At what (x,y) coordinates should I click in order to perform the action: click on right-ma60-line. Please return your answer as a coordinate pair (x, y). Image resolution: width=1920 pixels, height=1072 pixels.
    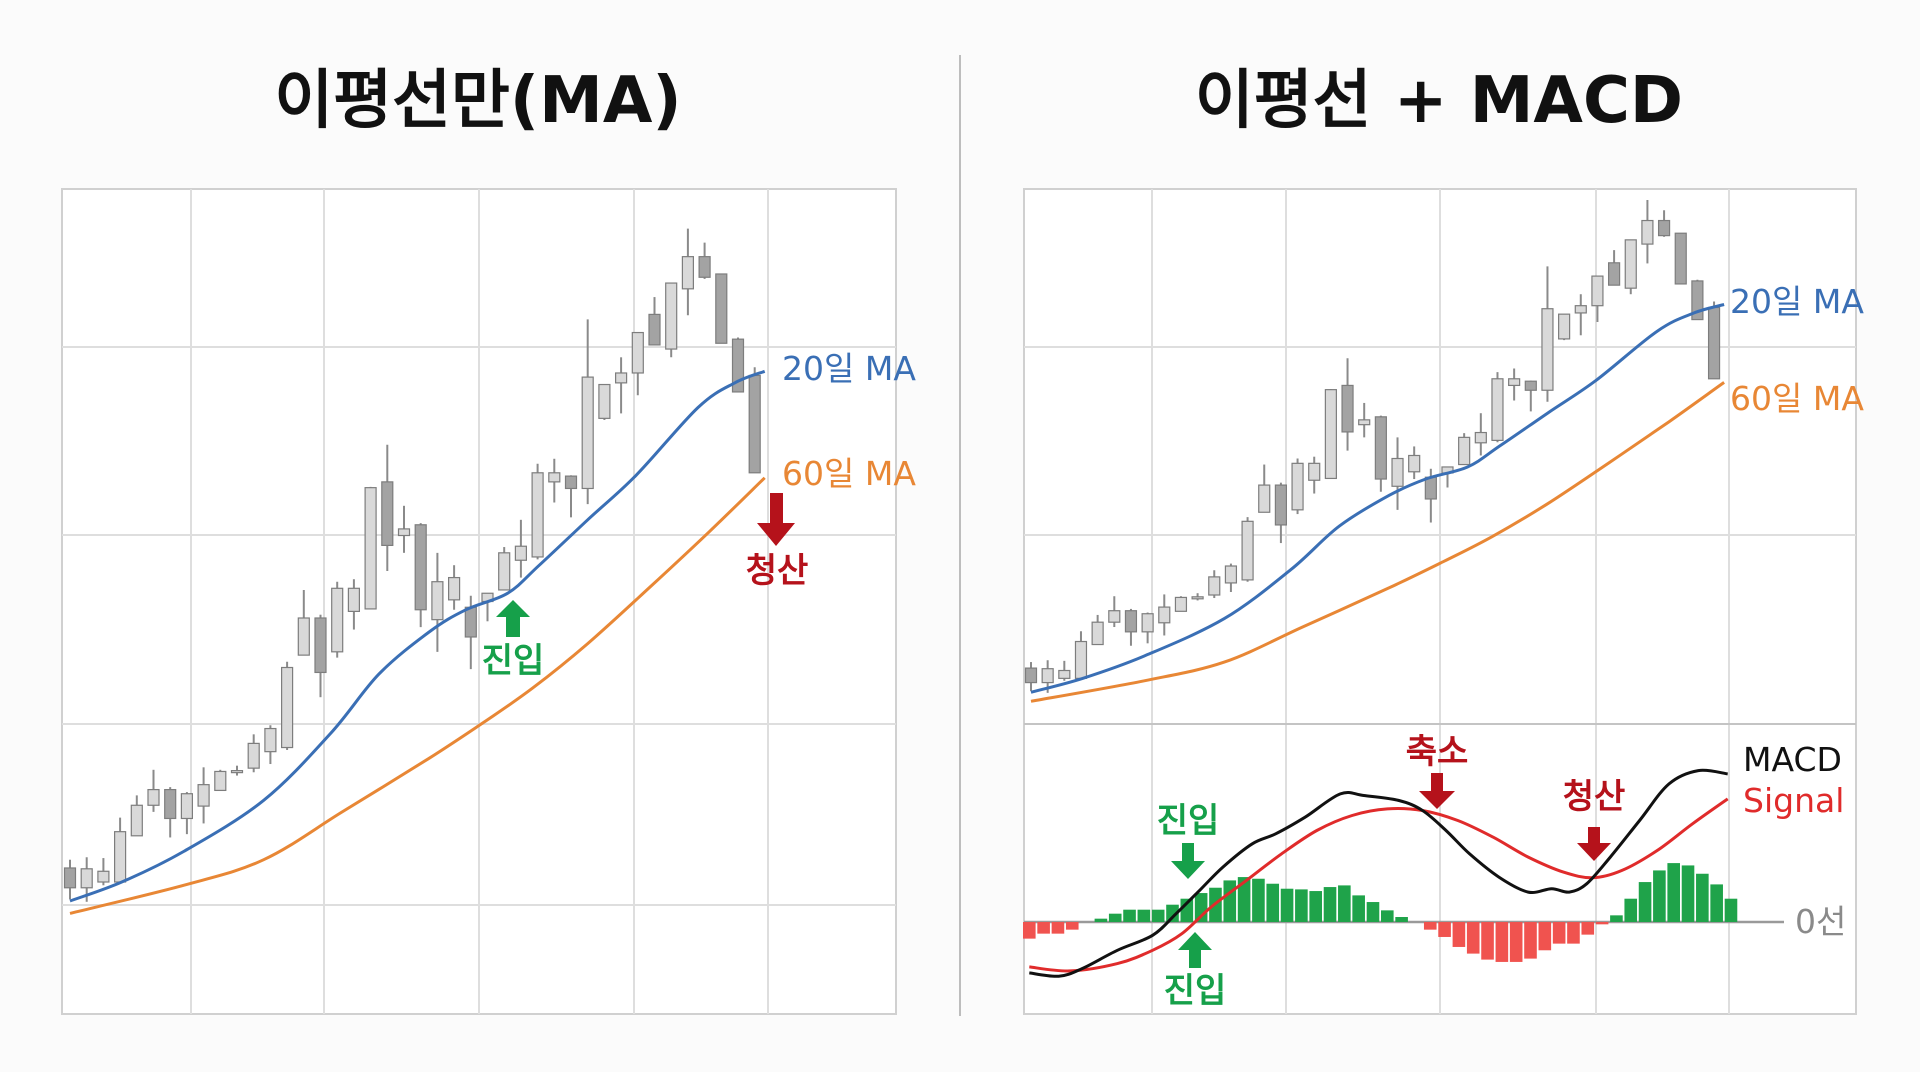
    Looking at the image, I should click on (1377, 542).